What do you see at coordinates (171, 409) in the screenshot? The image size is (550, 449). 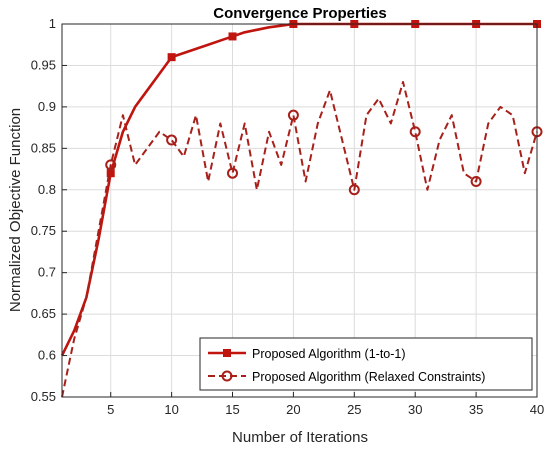 I see `x-tick-label-1: 10` at bounding box center [171, 409].